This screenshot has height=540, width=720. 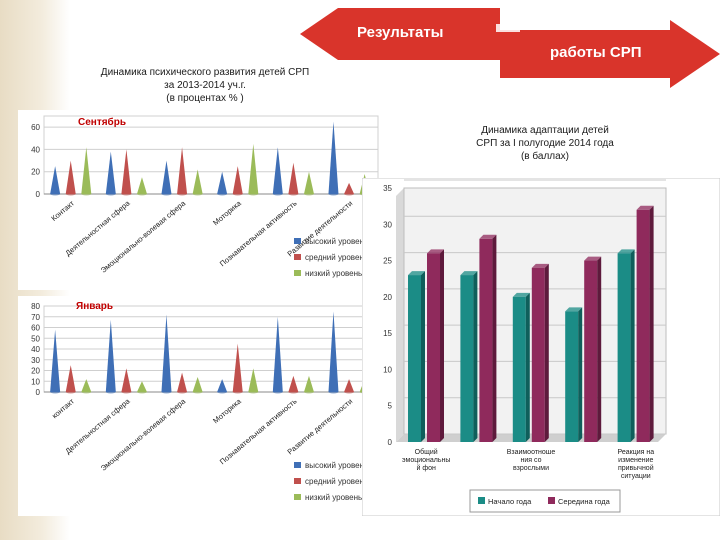 I want to click on left-banner-arrow, so click(x=400, y=34).